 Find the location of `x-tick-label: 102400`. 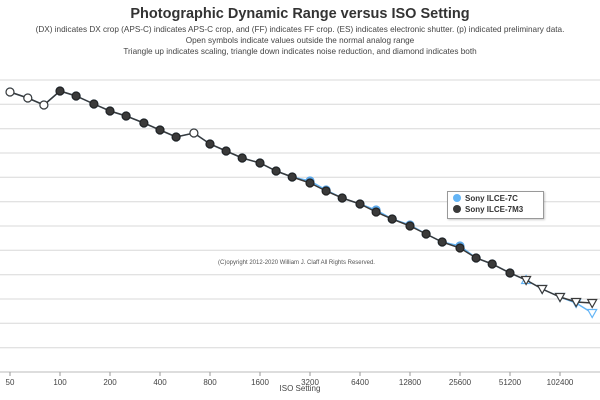

x-tick-label: 102400 is located at coordinates (560, 382).